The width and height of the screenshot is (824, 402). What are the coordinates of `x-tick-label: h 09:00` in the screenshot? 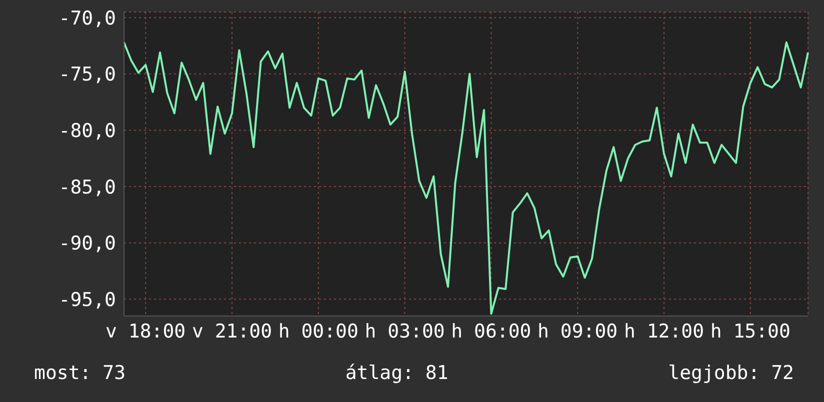 It's located at (578, 331).